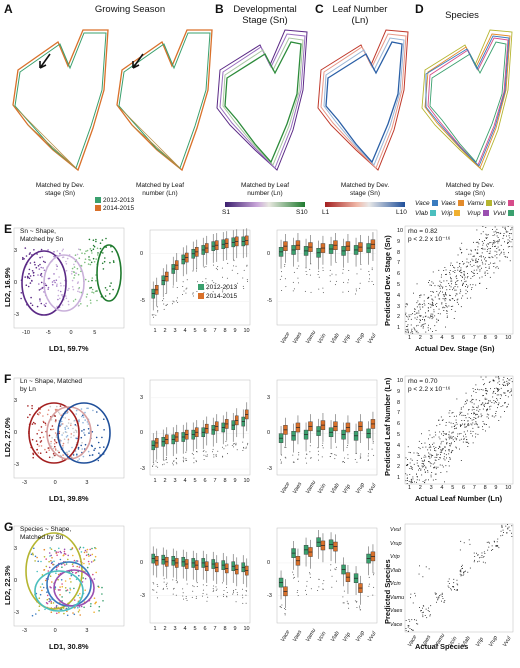  What do you see at coordinates (387, 426) in the screenshot?
I see `confusion-y-label: Predicted Leaf Number (Ln)` at bounding box center [387, 426].